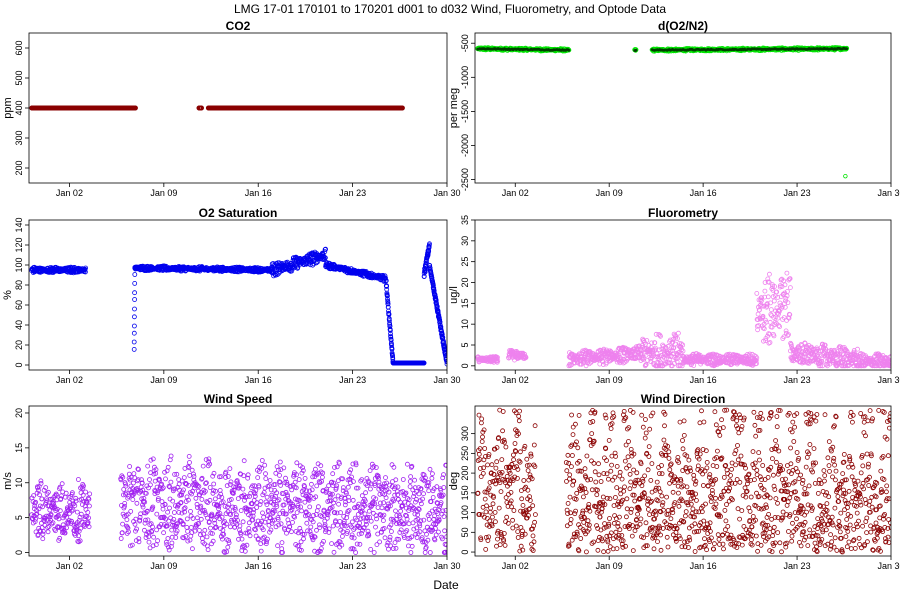 Image resolution: width=900 pixels, height=600 pixels. I want to click on y-tick-label: -1500, so click(465, 111).